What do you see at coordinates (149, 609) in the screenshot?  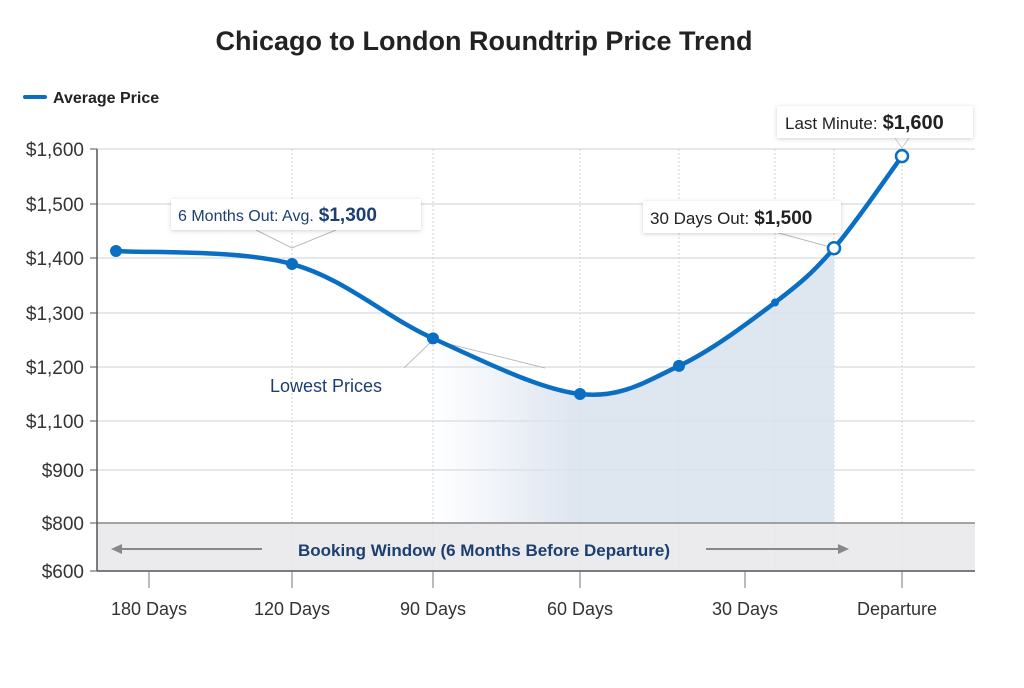 I see `x-tick-label: 180 Days` at bounding box center [149, 609].